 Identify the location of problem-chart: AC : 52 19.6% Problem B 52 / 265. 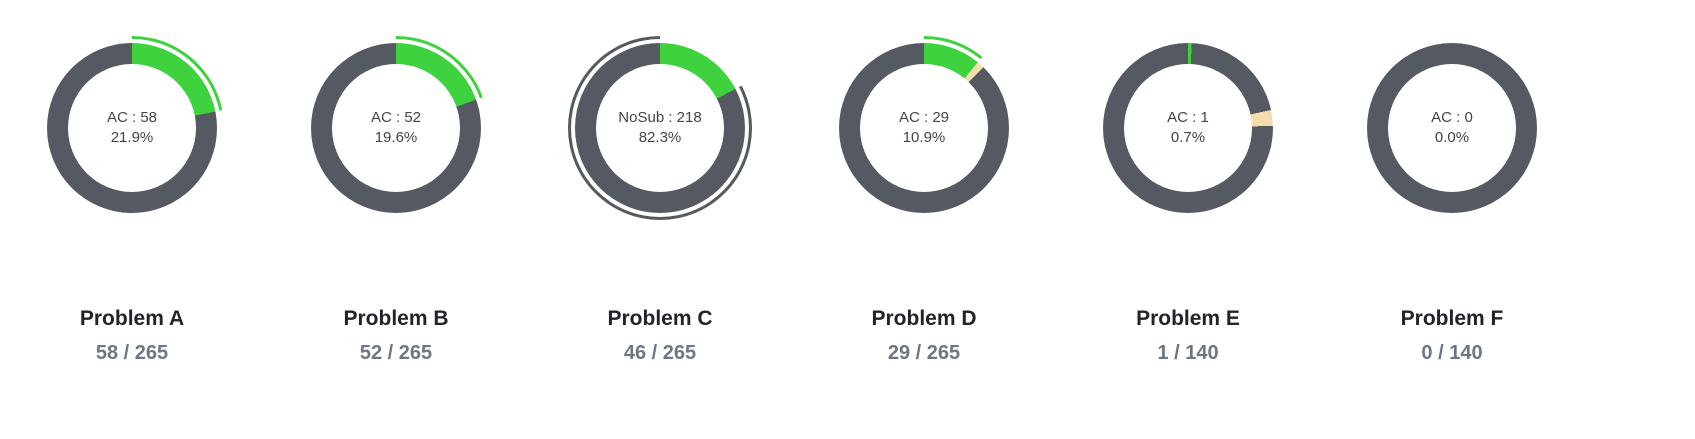
(396, 200).